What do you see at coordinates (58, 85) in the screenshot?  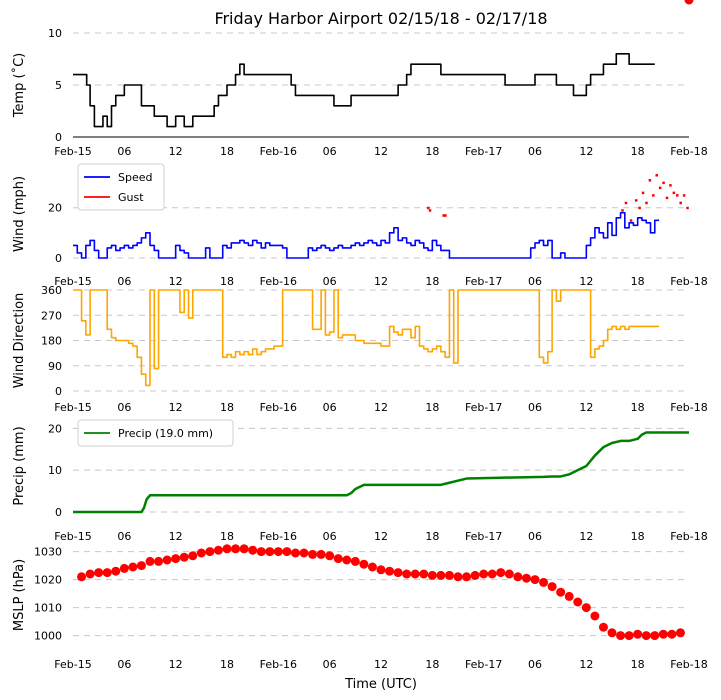 I see `y-tick-label: 5` at bounding box center [58, 85].